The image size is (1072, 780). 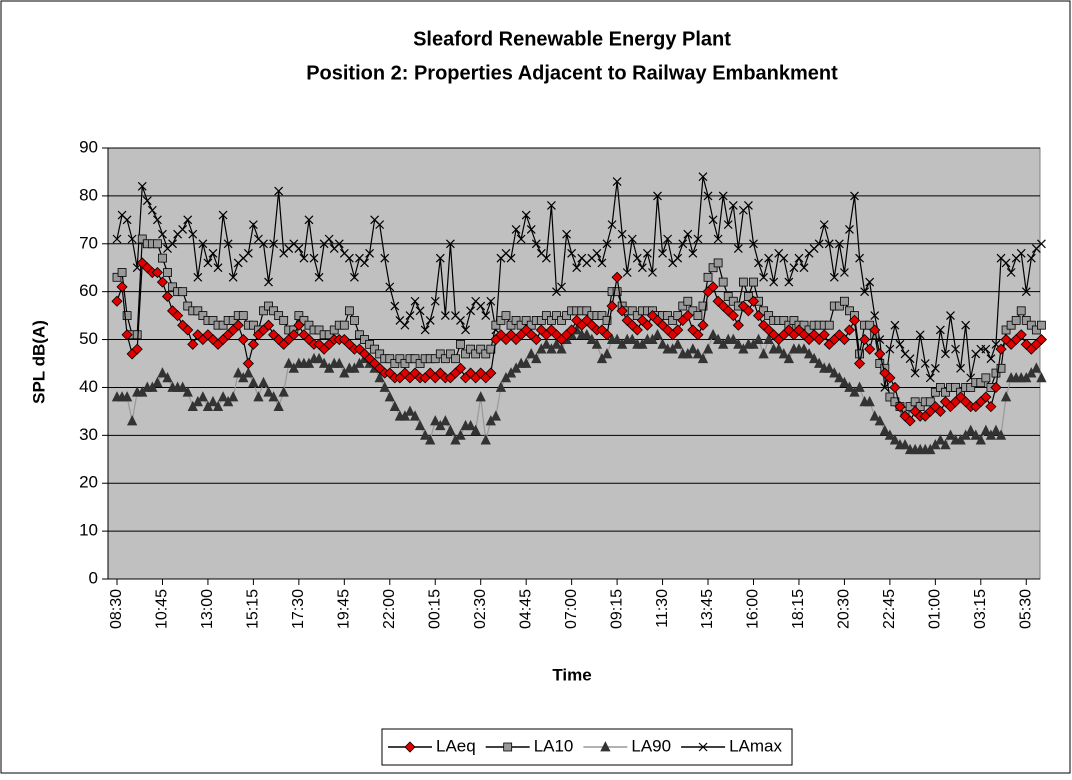 What do you see at coordinates (753, 609) in the screenshot?
I see `x-tick-label: 16:00` at bounding box center [753, 609].